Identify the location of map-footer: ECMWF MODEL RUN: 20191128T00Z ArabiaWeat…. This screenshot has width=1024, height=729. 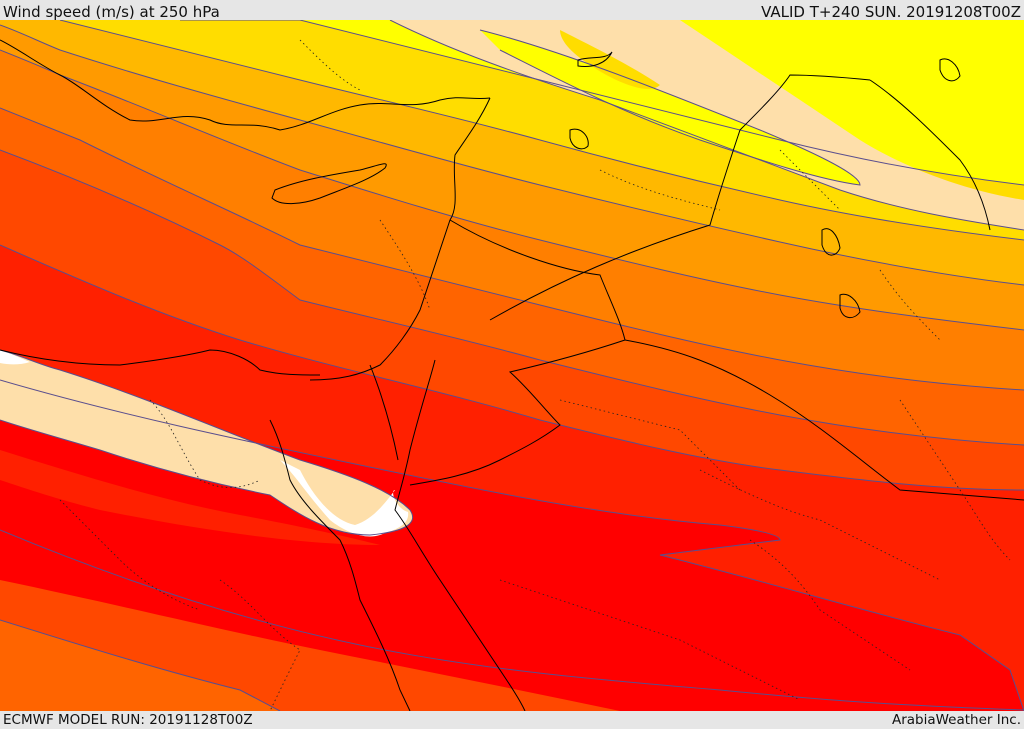
(512, 720).